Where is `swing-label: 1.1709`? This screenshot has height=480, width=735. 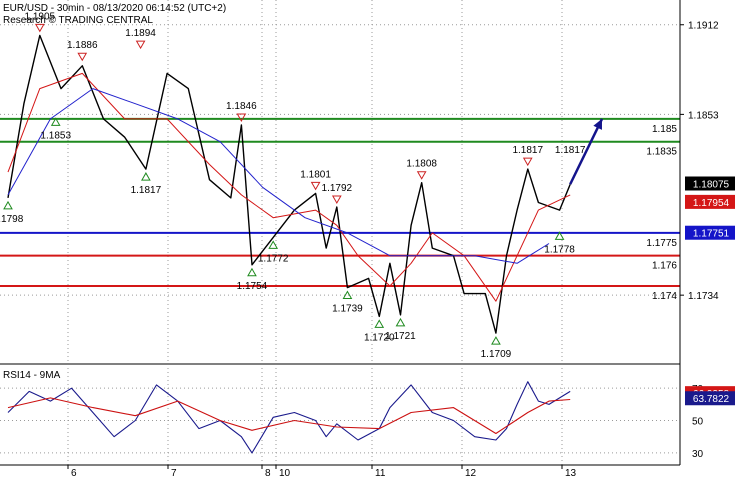
swing-label: 1.1709 is located at coordinates (496, 354).